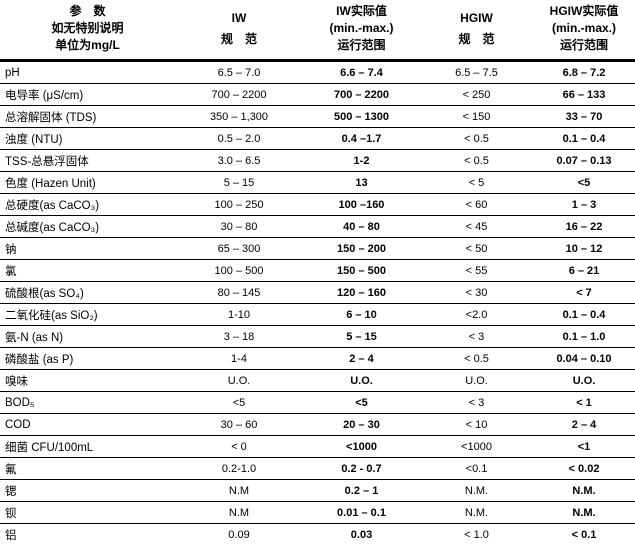  Describe the element at coordinates (87, 11) in the screenshot. I see `header-parameter-line1: 参 数` at that location.